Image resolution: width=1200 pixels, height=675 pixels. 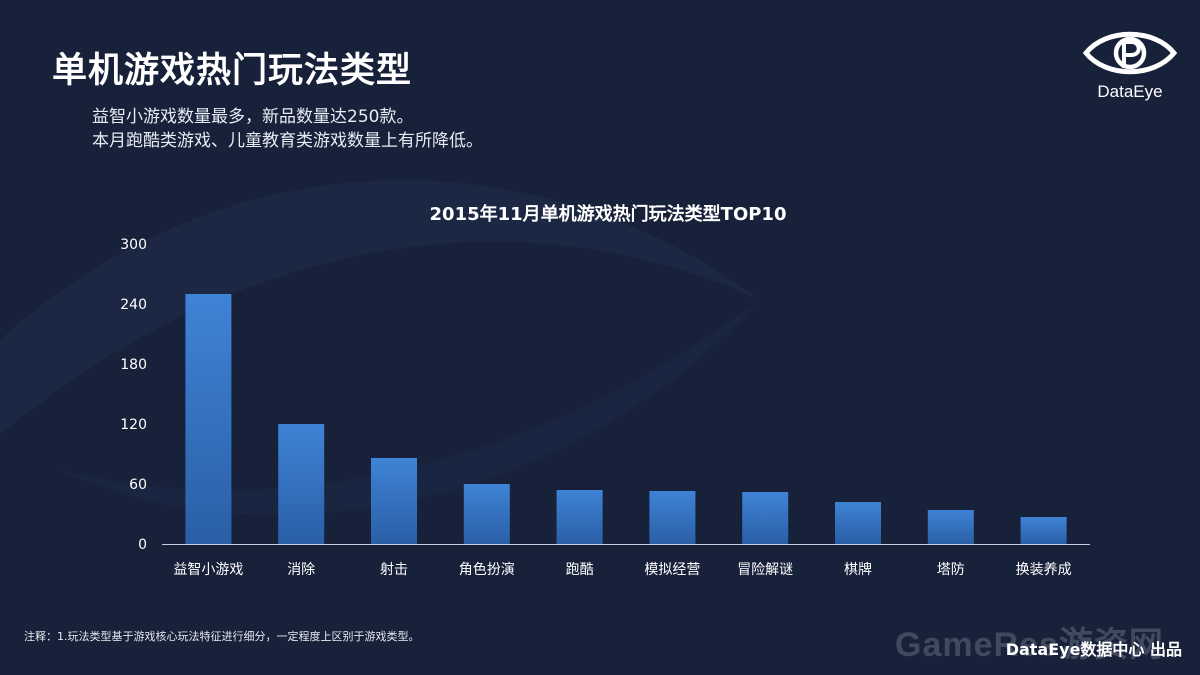 I want to click on y-tick-label: 240, so click(x=133, y=305).